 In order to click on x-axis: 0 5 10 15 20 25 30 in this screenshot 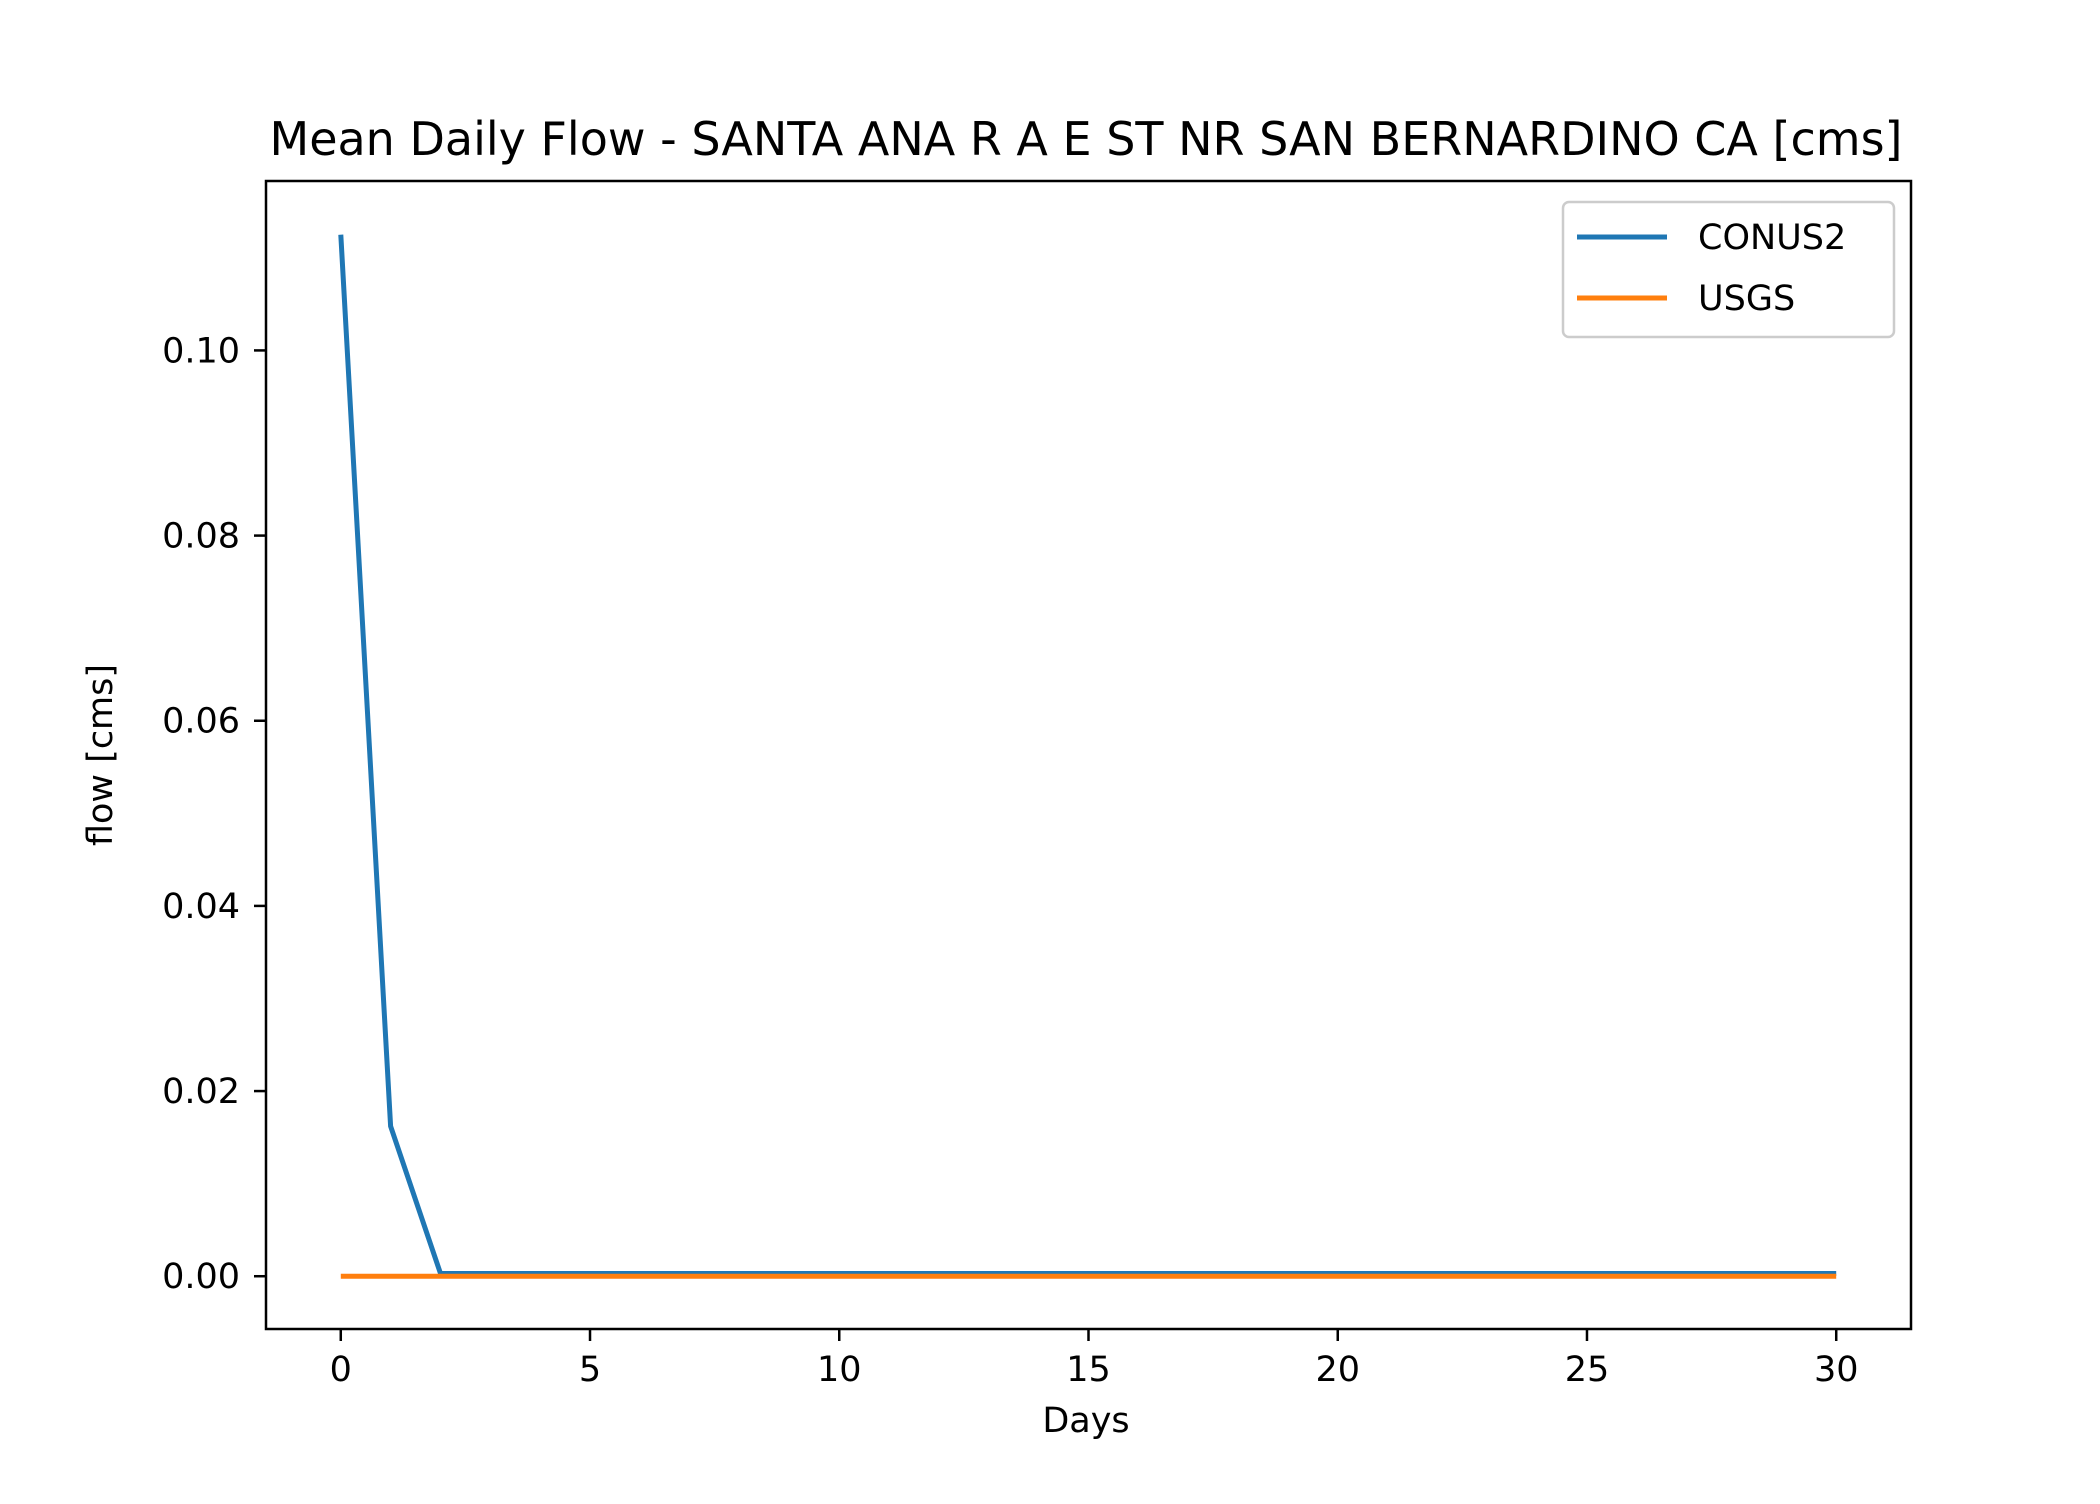, I will do `click(1094, 1359)`.